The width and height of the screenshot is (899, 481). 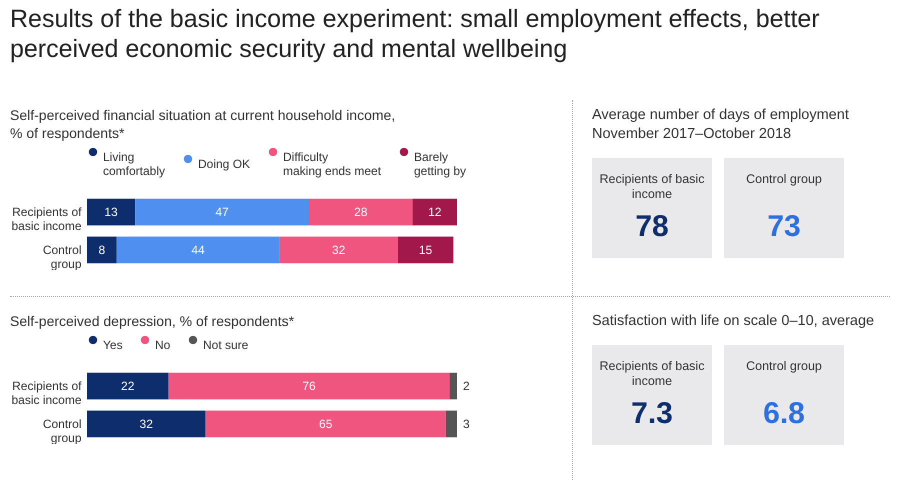 I want to click on data-label: 15, so click(x=425, y=249).